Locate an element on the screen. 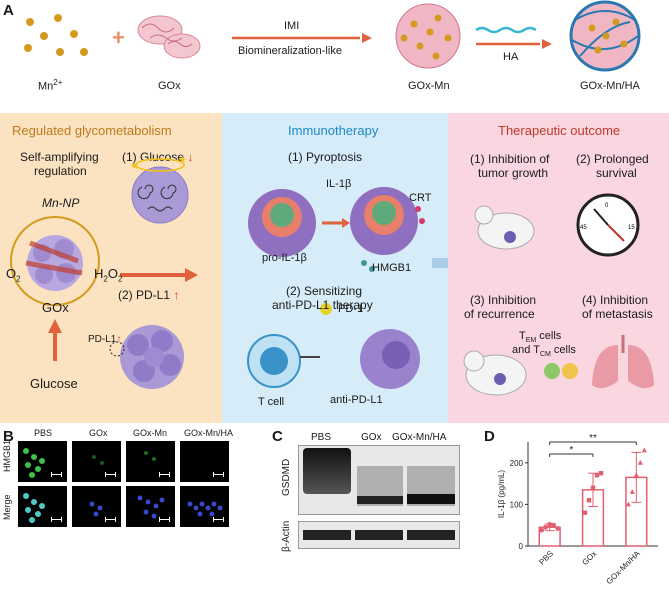 Image resolution: width=669 pixels, height=593 pixels. sensitizing-label: (2) Sensitizing is located at coordinates (324, 291).